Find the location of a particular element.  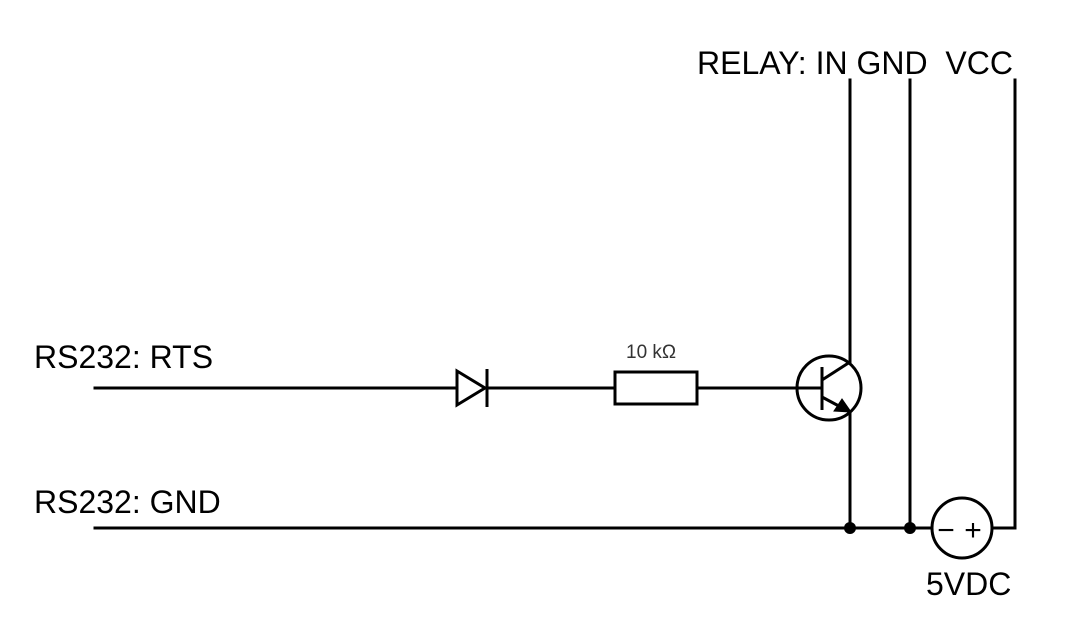

npn-transistor-symbol is located at coordinates (829, 388).